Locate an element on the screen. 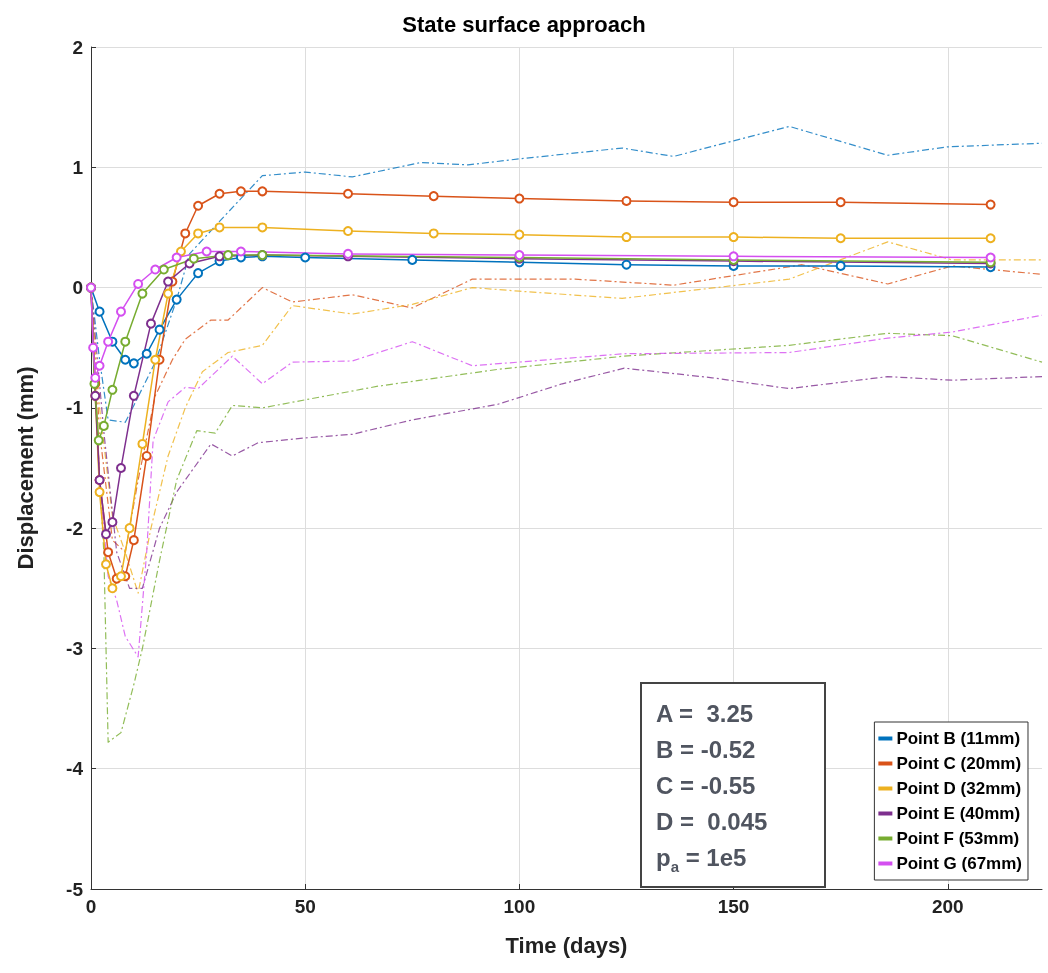  legend-label: Point F (53mm) is located at coordinates (958, 838).